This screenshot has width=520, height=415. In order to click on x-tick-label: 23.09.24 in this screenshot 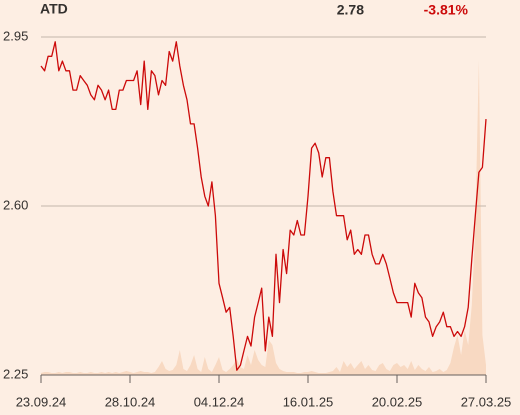, I will do `click(41, 401)`.